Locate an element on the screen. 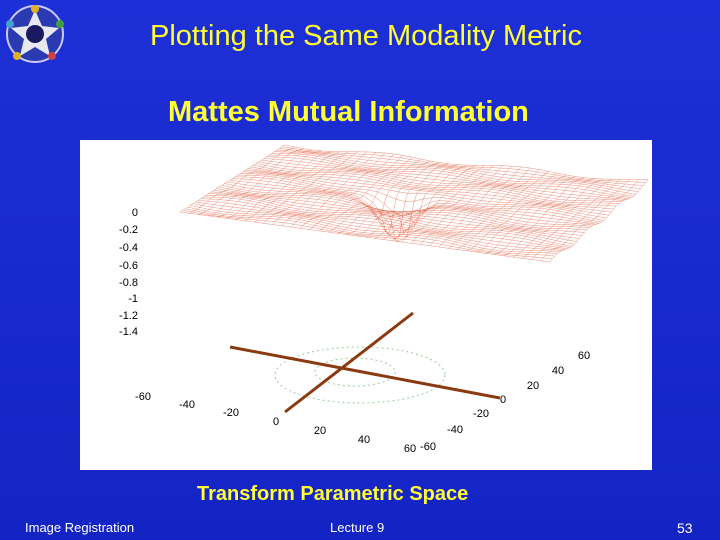 The width and height of the screenshot is (720, 540). z-tick-label: 0 is located at coordinates (135, 213).